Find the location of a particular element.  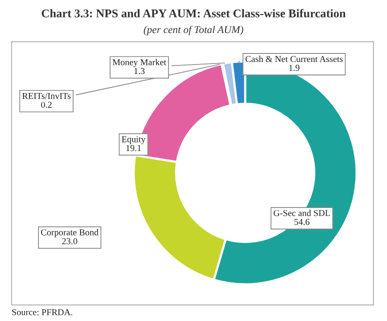

data-label: 1.9 is located at coordinates (294, 67).